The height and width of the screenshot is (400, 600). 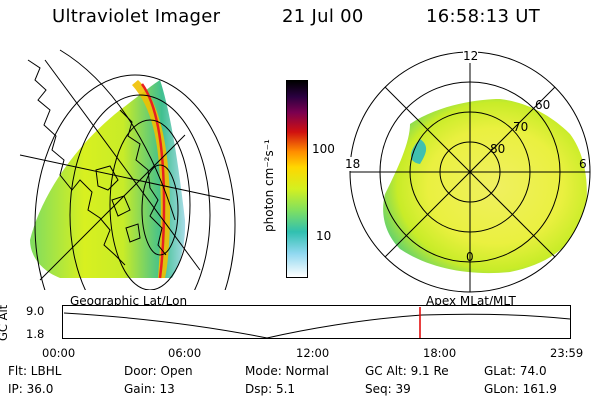 I want to click on mlat-label-60: 60, so click(x=543, y=105).